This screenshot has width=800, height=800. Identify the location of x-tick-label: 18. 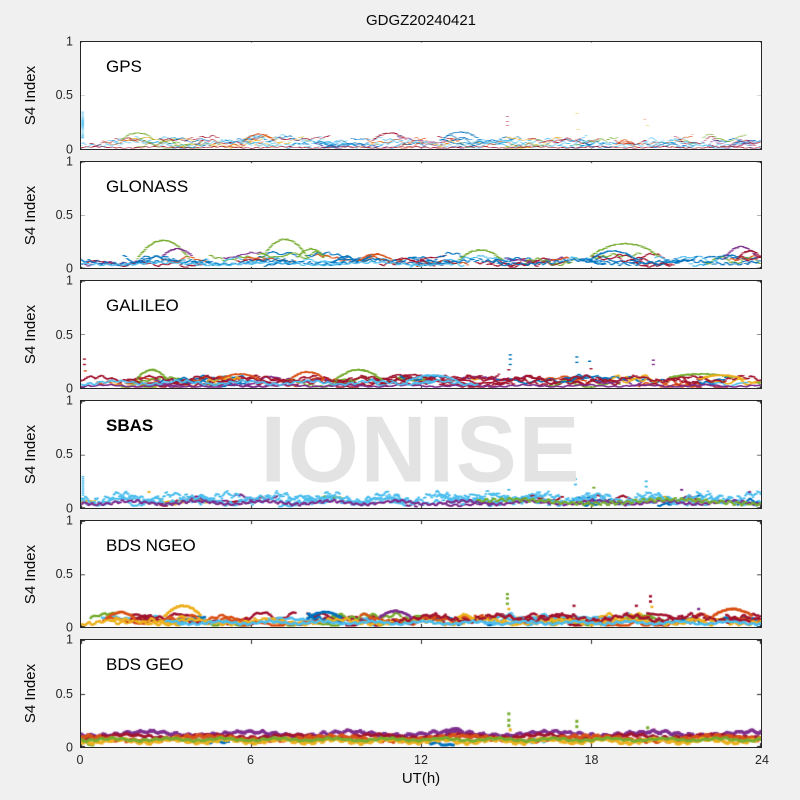
(591, 760).